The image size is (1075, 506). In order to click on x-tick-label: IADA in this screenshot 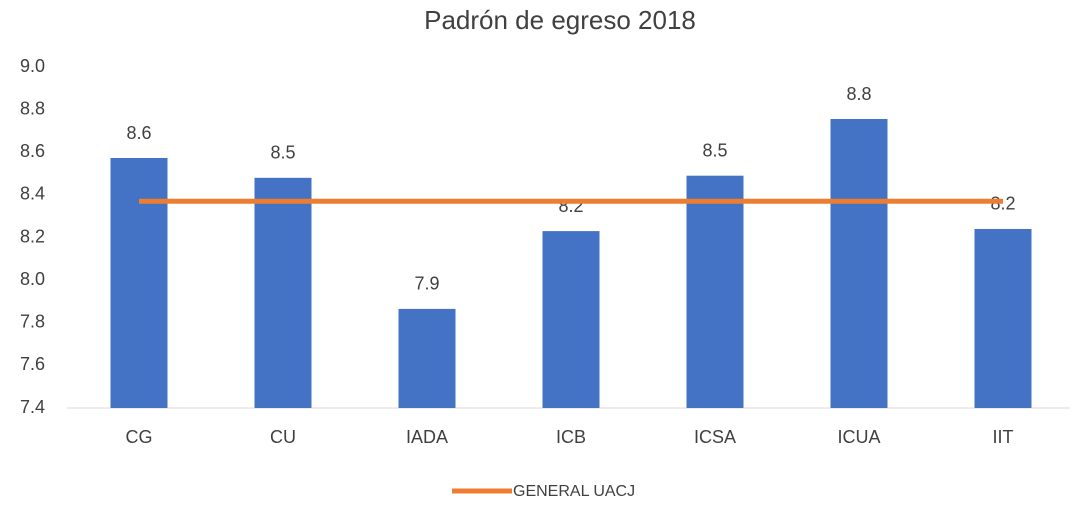, I will do `click(427, 437)`.